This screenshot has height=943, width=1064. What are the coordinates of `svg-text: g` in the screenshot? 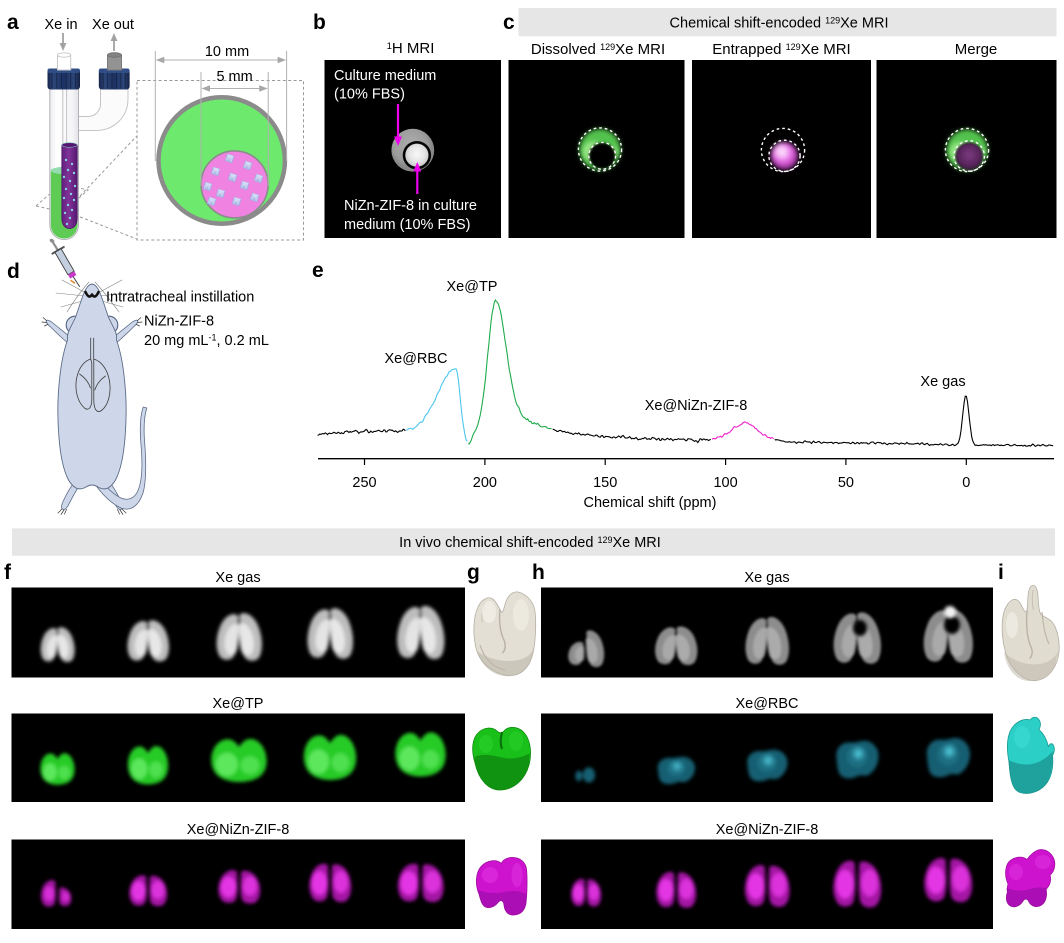 It's located at (473, 572).